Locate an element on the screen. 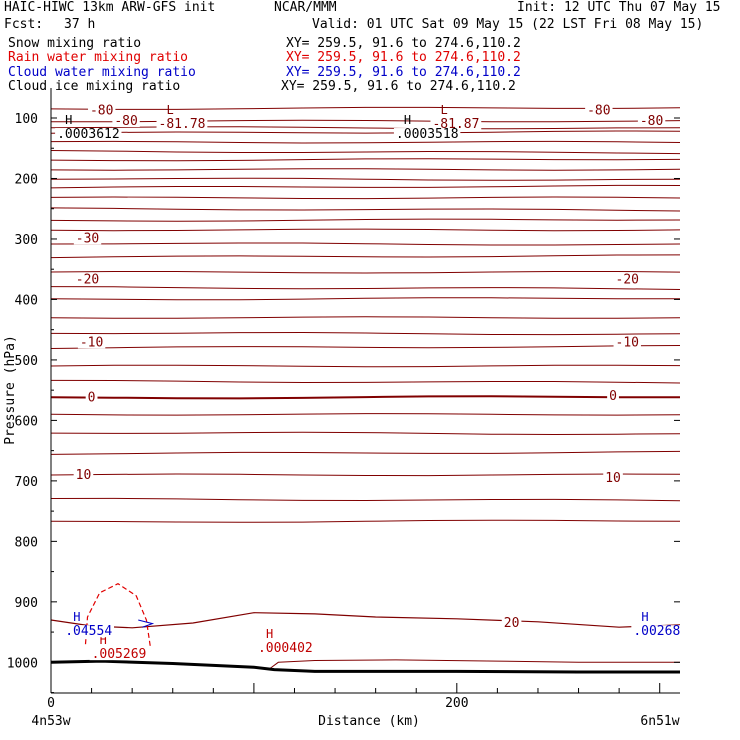 The height and width of the screenshot is (740, 740). y-tick-label: 800 is located at coordinates (26, 542).